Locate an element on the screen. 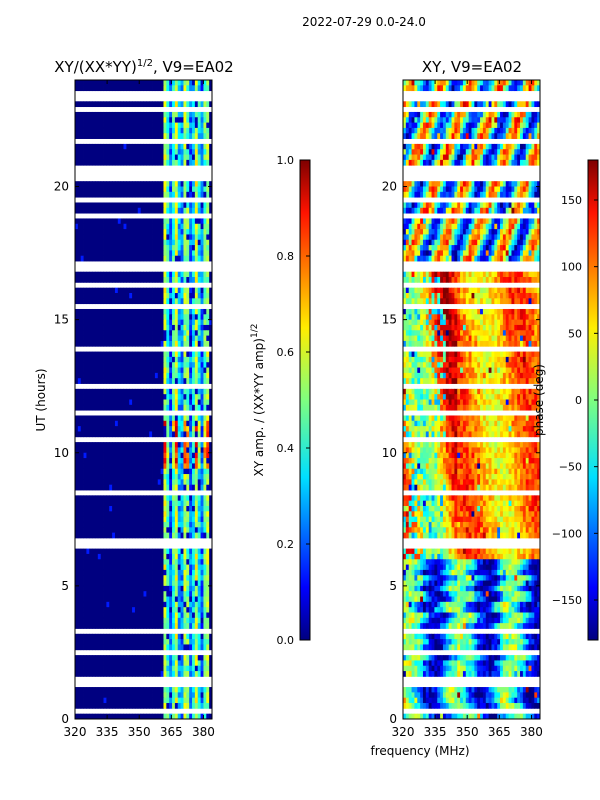 The width and height of the screenshot is (600, 800). colorbar-tick-label: 0.8 is located at coordinates (286, 256).